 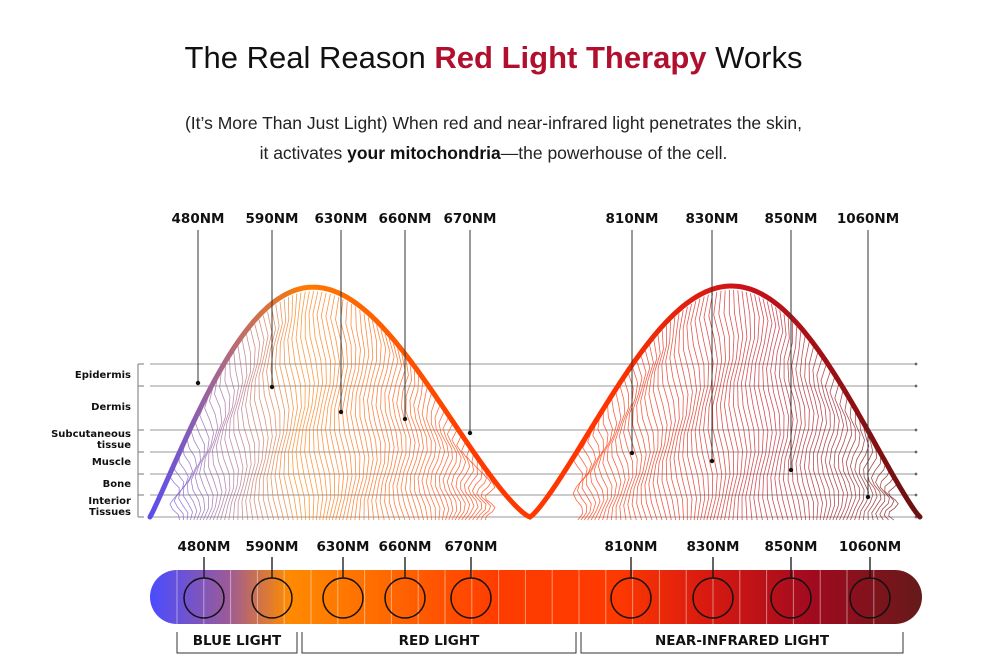 I want to click on layer-label-line: Tissues, so click(x=110, y=512).